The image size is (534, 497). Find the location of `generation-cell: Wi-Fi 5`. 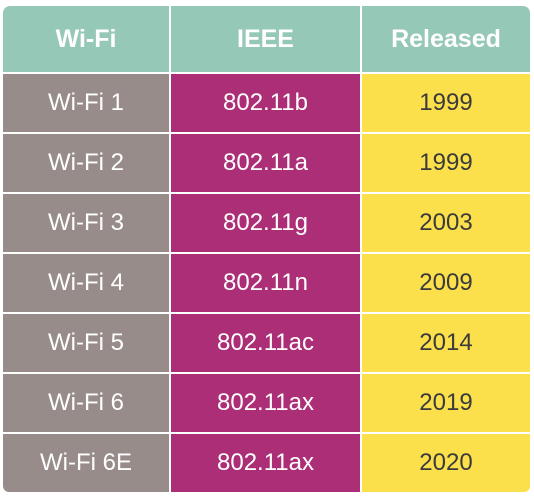

generation-cell: Wi-Fi 5 is located at coordinates (87, 342).